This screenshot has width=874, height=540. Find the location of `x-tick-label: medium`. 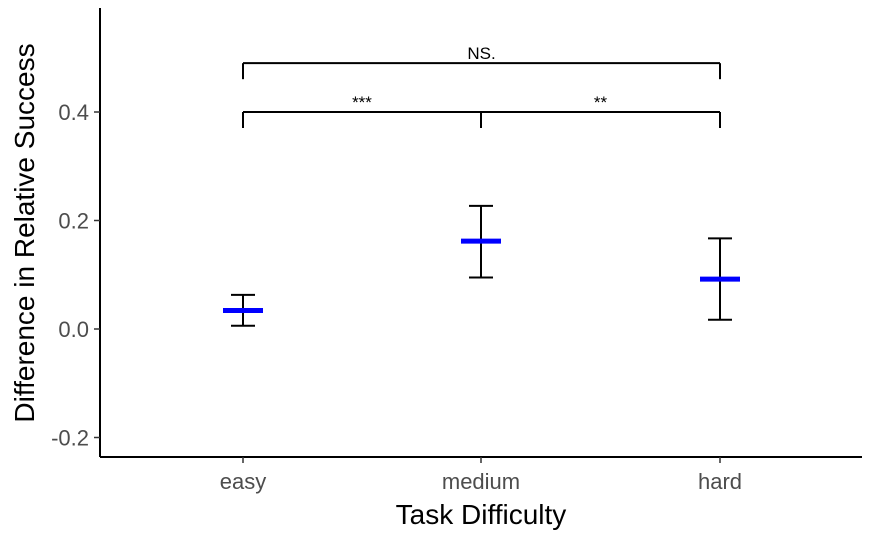

x-tick-label: medium is located at coordinates (481, 481).